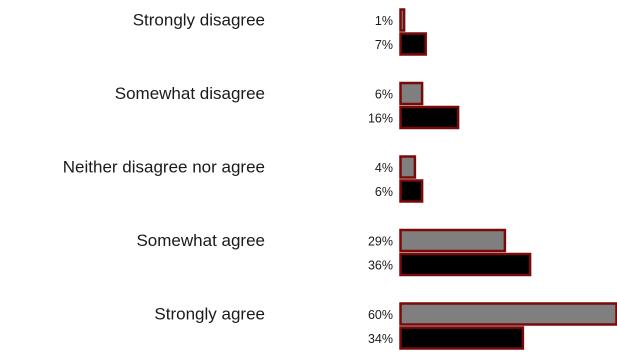 The image size is (617, 355). Describe the element at coordinates (199, 20) in the screenshot. I see `category-label: Strongly disagree` at that location.